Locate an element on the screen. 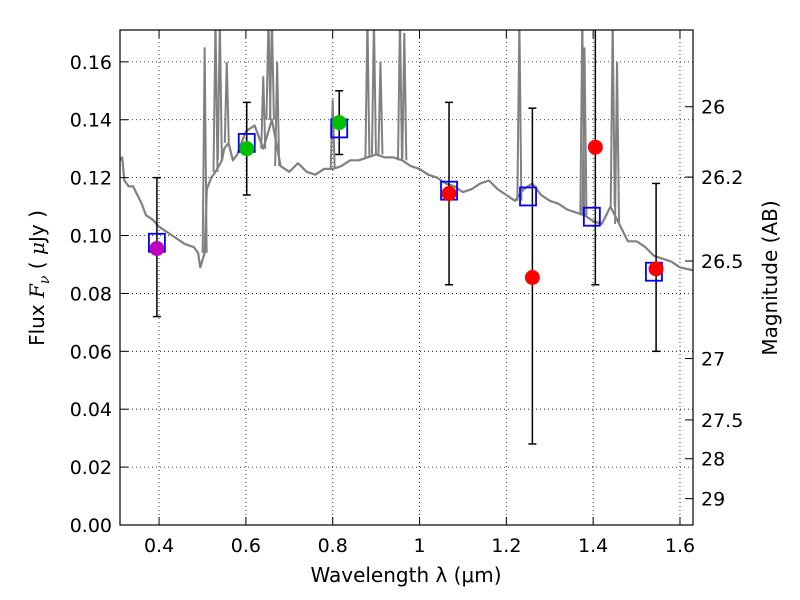 The height and width of the screenshot is (600, 800). y-axis-label-part: Flux is located at coordinates (37, 322).